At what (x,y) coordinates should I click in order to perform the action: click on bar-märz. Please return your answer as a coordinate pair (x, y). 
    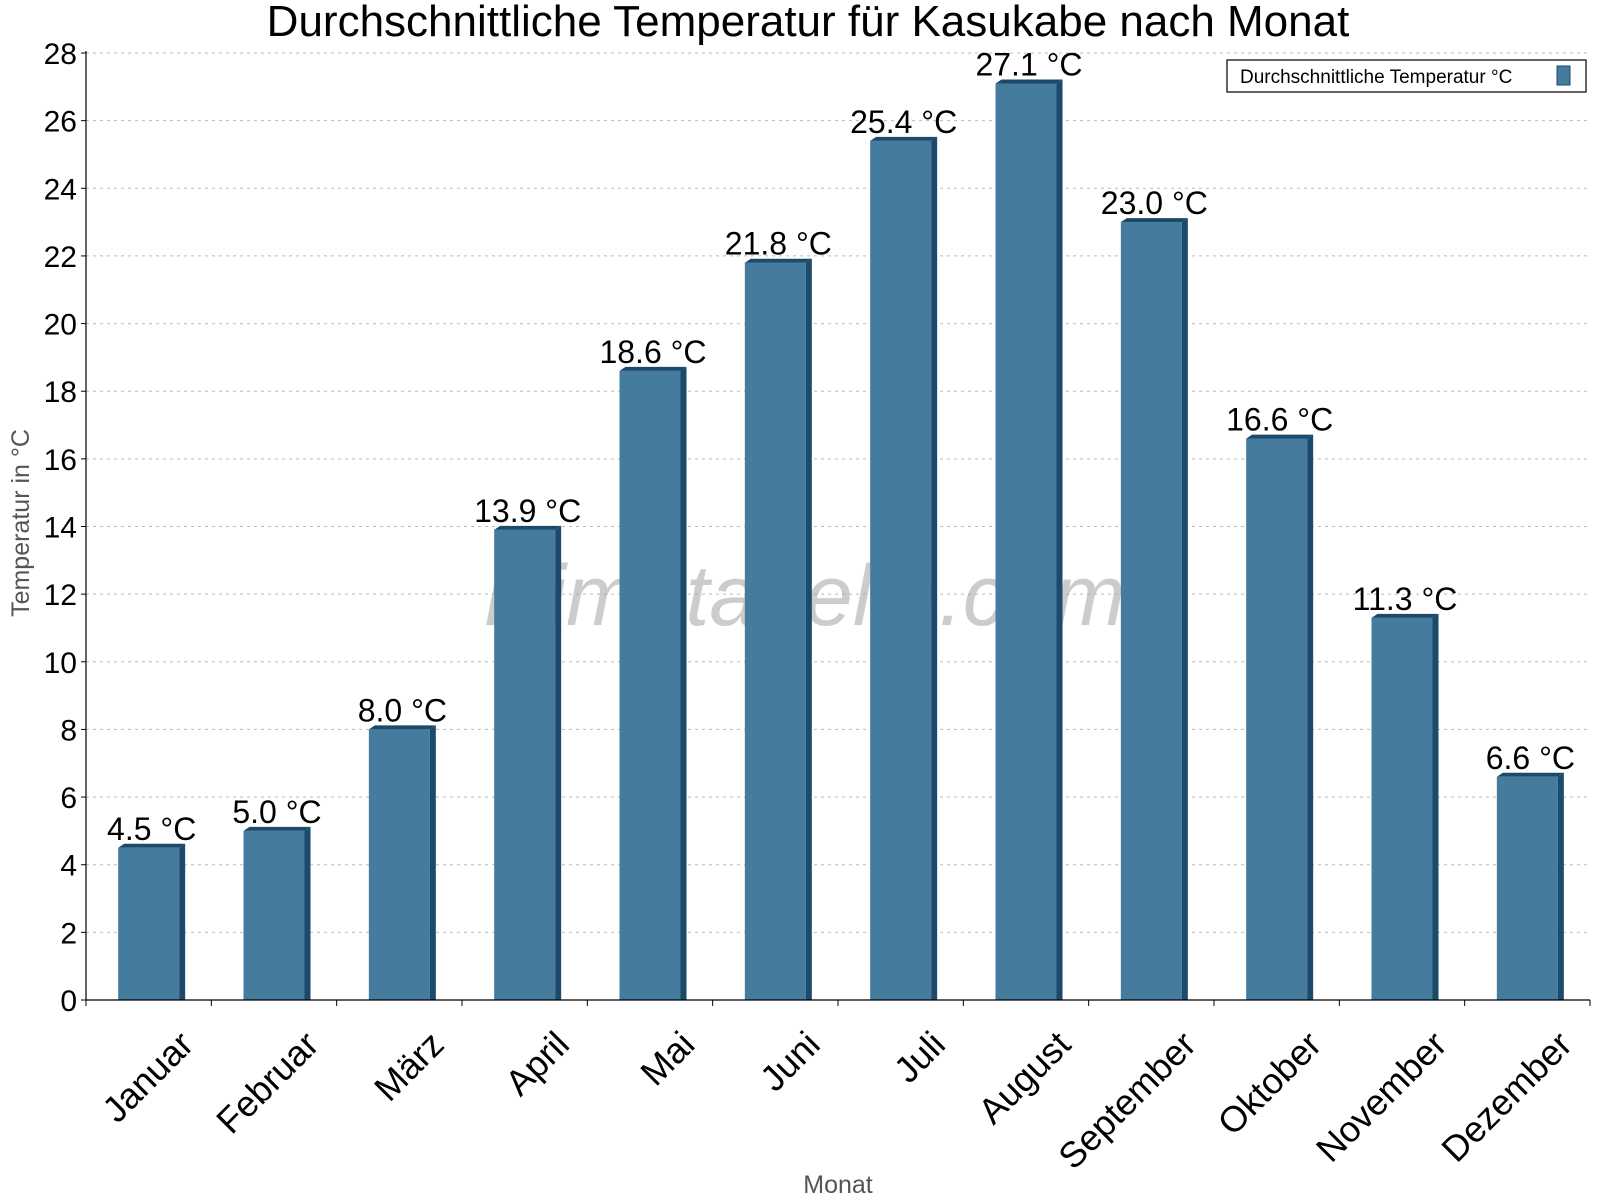
    Looking at the image, I should click on (402, 862).